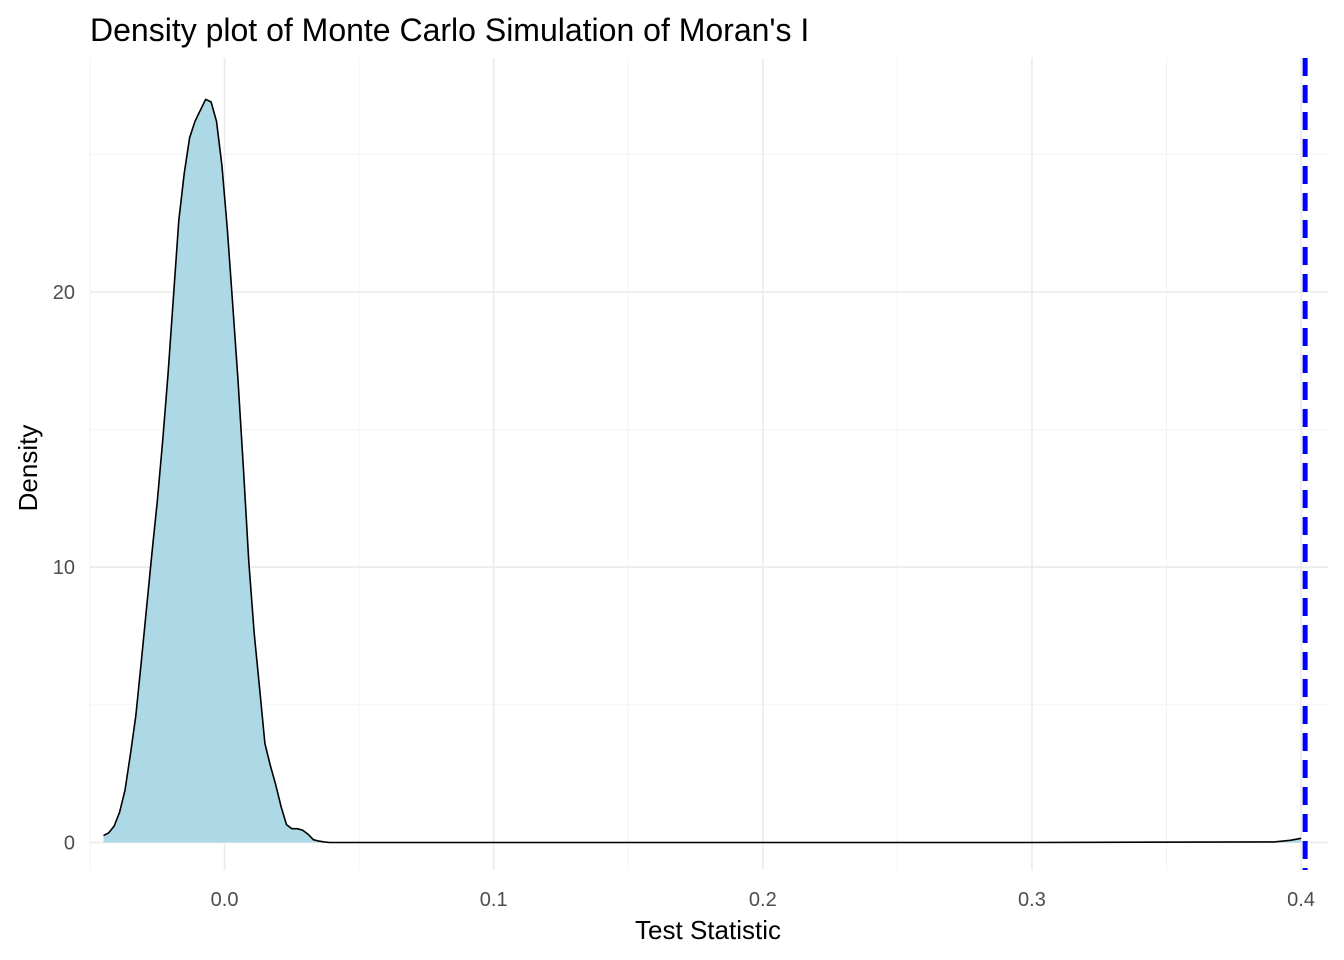  What do you see at coordinates (708, 930) in the screenshot?
I see `x-axis-title: Test Statistic` at bounding box center [708, 930].